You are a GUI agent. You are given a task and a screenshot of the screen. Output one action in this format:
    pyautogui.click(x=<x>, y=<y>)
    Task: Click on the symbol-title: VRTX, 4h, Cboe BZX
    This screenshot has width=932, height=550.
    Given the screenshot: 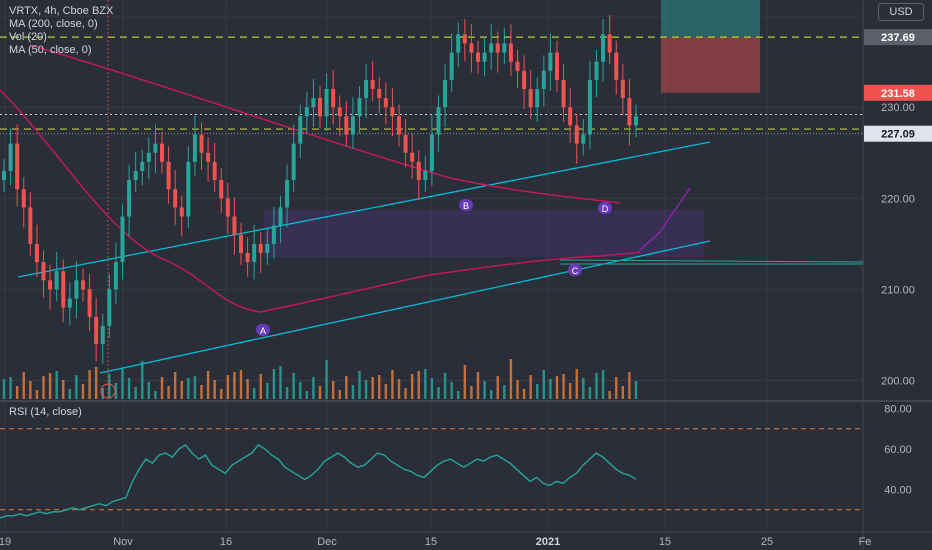 What is the action you would take?
    pyautogui.click(x=61, y=11)
    